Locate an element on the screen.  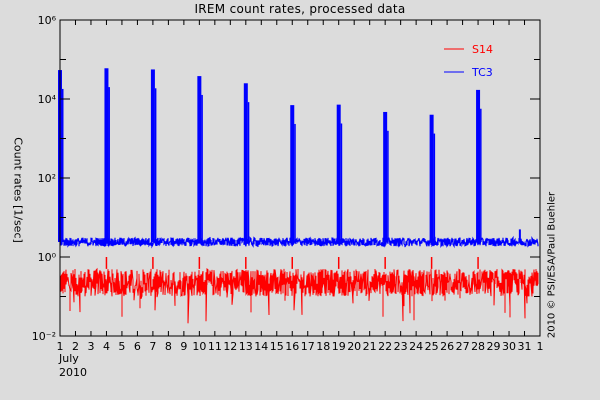
y-tick-label: 10⁻² is located at coordinates (44, 336).